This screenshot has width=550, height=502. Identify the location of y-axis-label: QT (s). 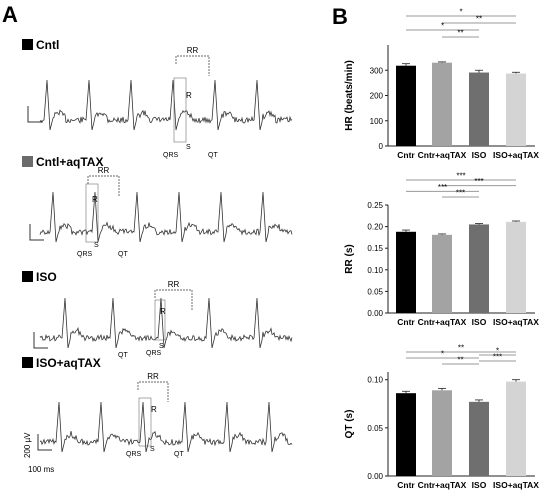
(349, 424).